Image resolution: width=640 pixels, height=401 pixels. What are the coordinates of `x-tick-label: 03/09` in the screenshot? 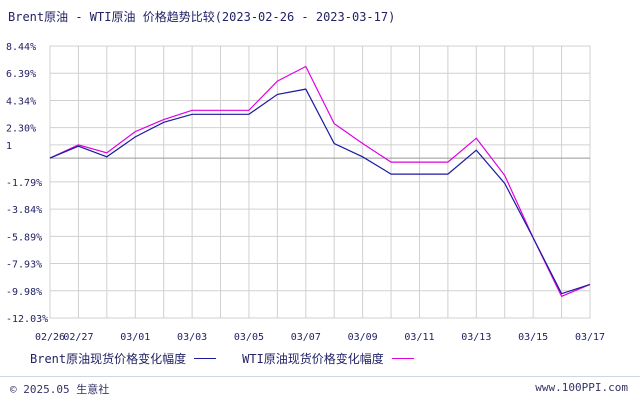 It's located at (363, 337).